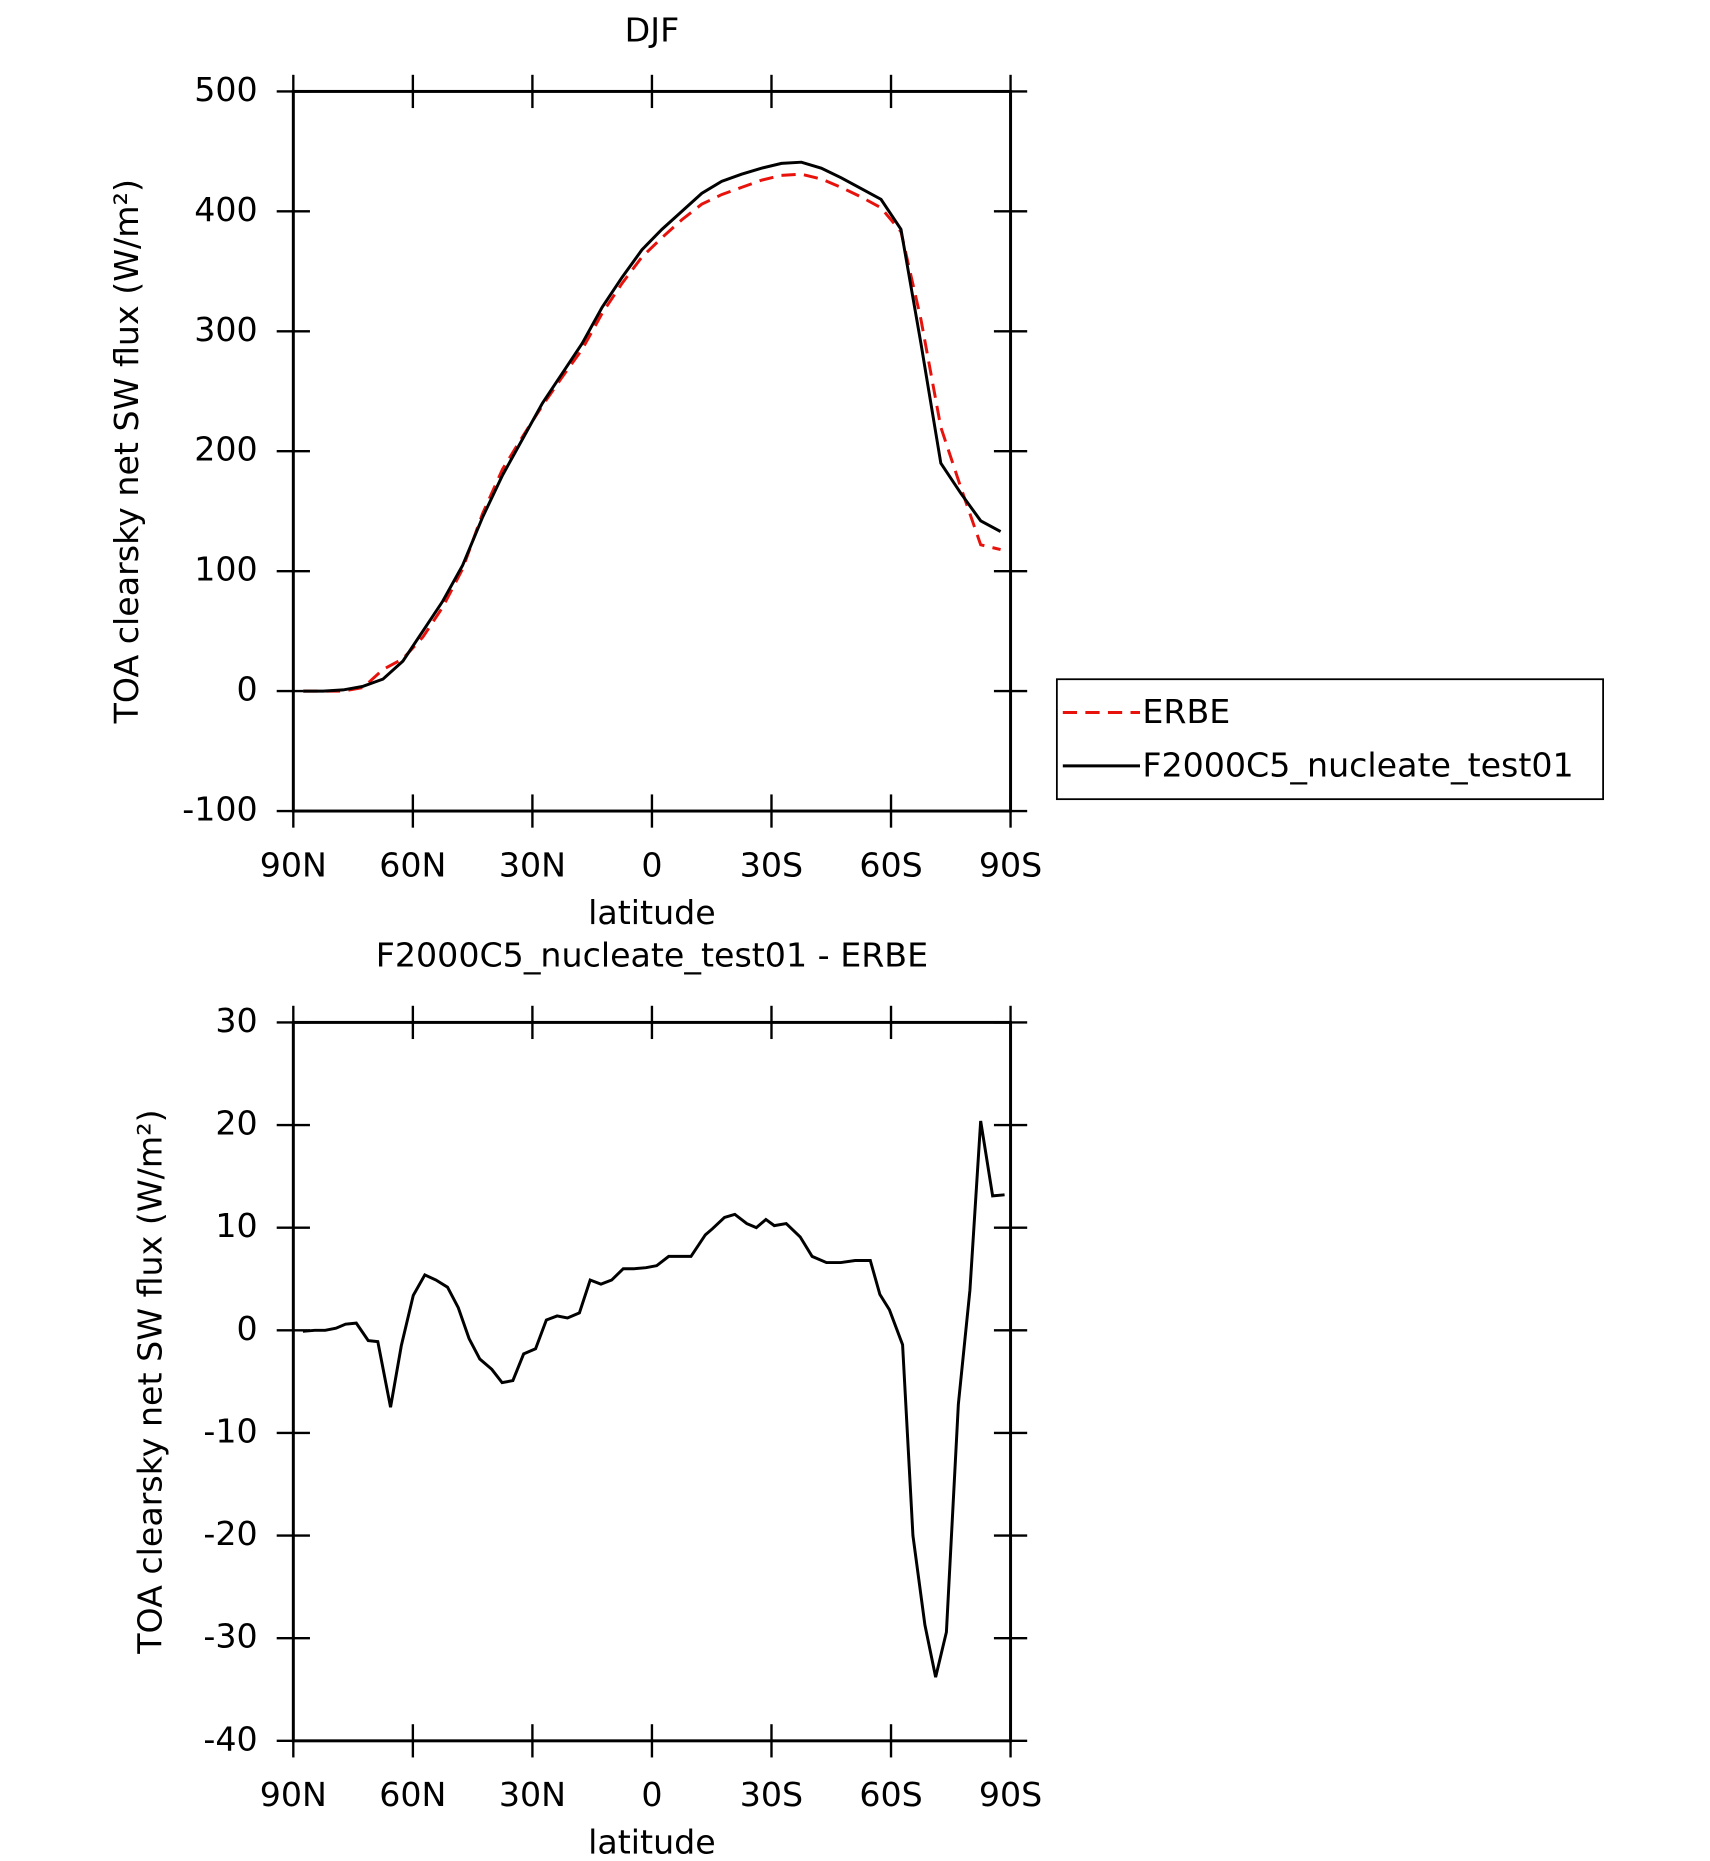  Describe the element at coordinates (236, 1123) in the screenshot. I see `y-tick-label: 20` at that location.